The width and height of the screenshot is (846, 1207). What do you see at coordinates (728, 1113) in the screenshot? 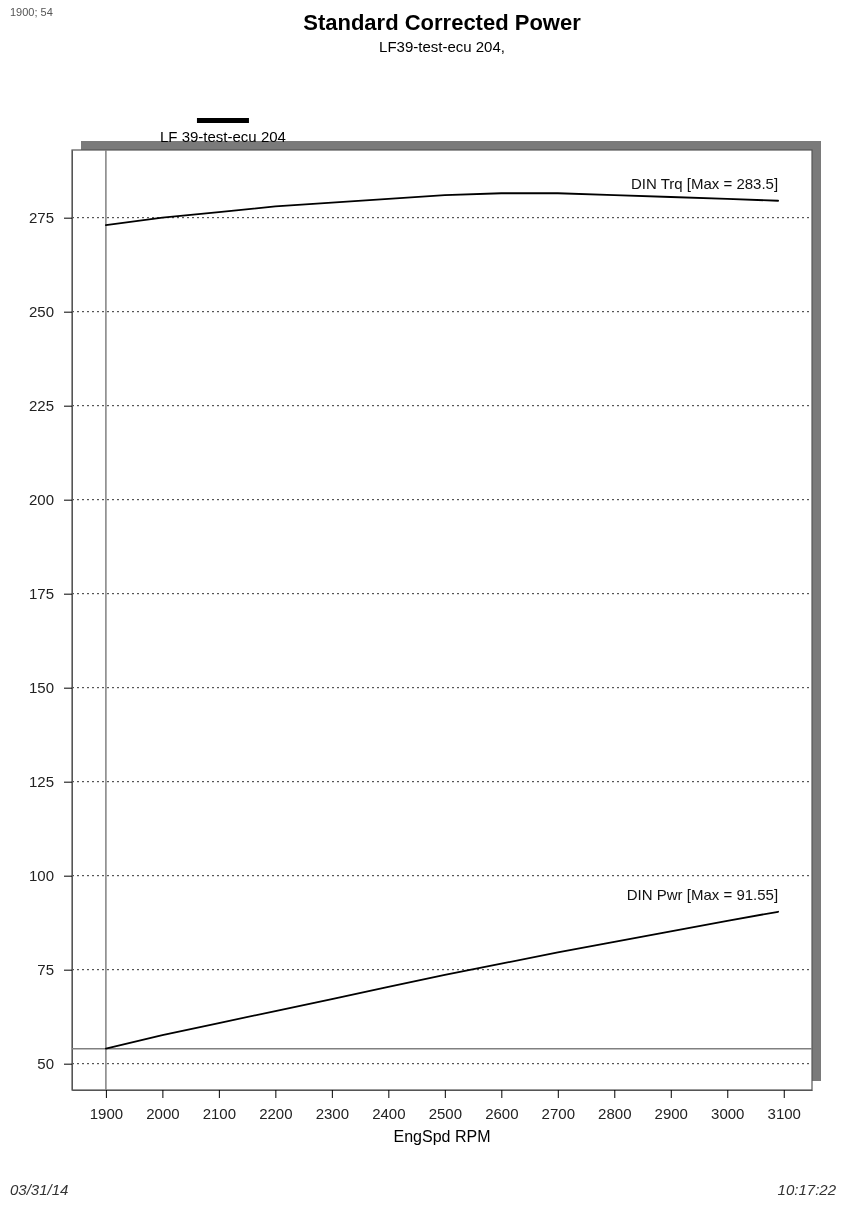
I see `x-tick-label: 3000` at bounding box center [728, 1113].